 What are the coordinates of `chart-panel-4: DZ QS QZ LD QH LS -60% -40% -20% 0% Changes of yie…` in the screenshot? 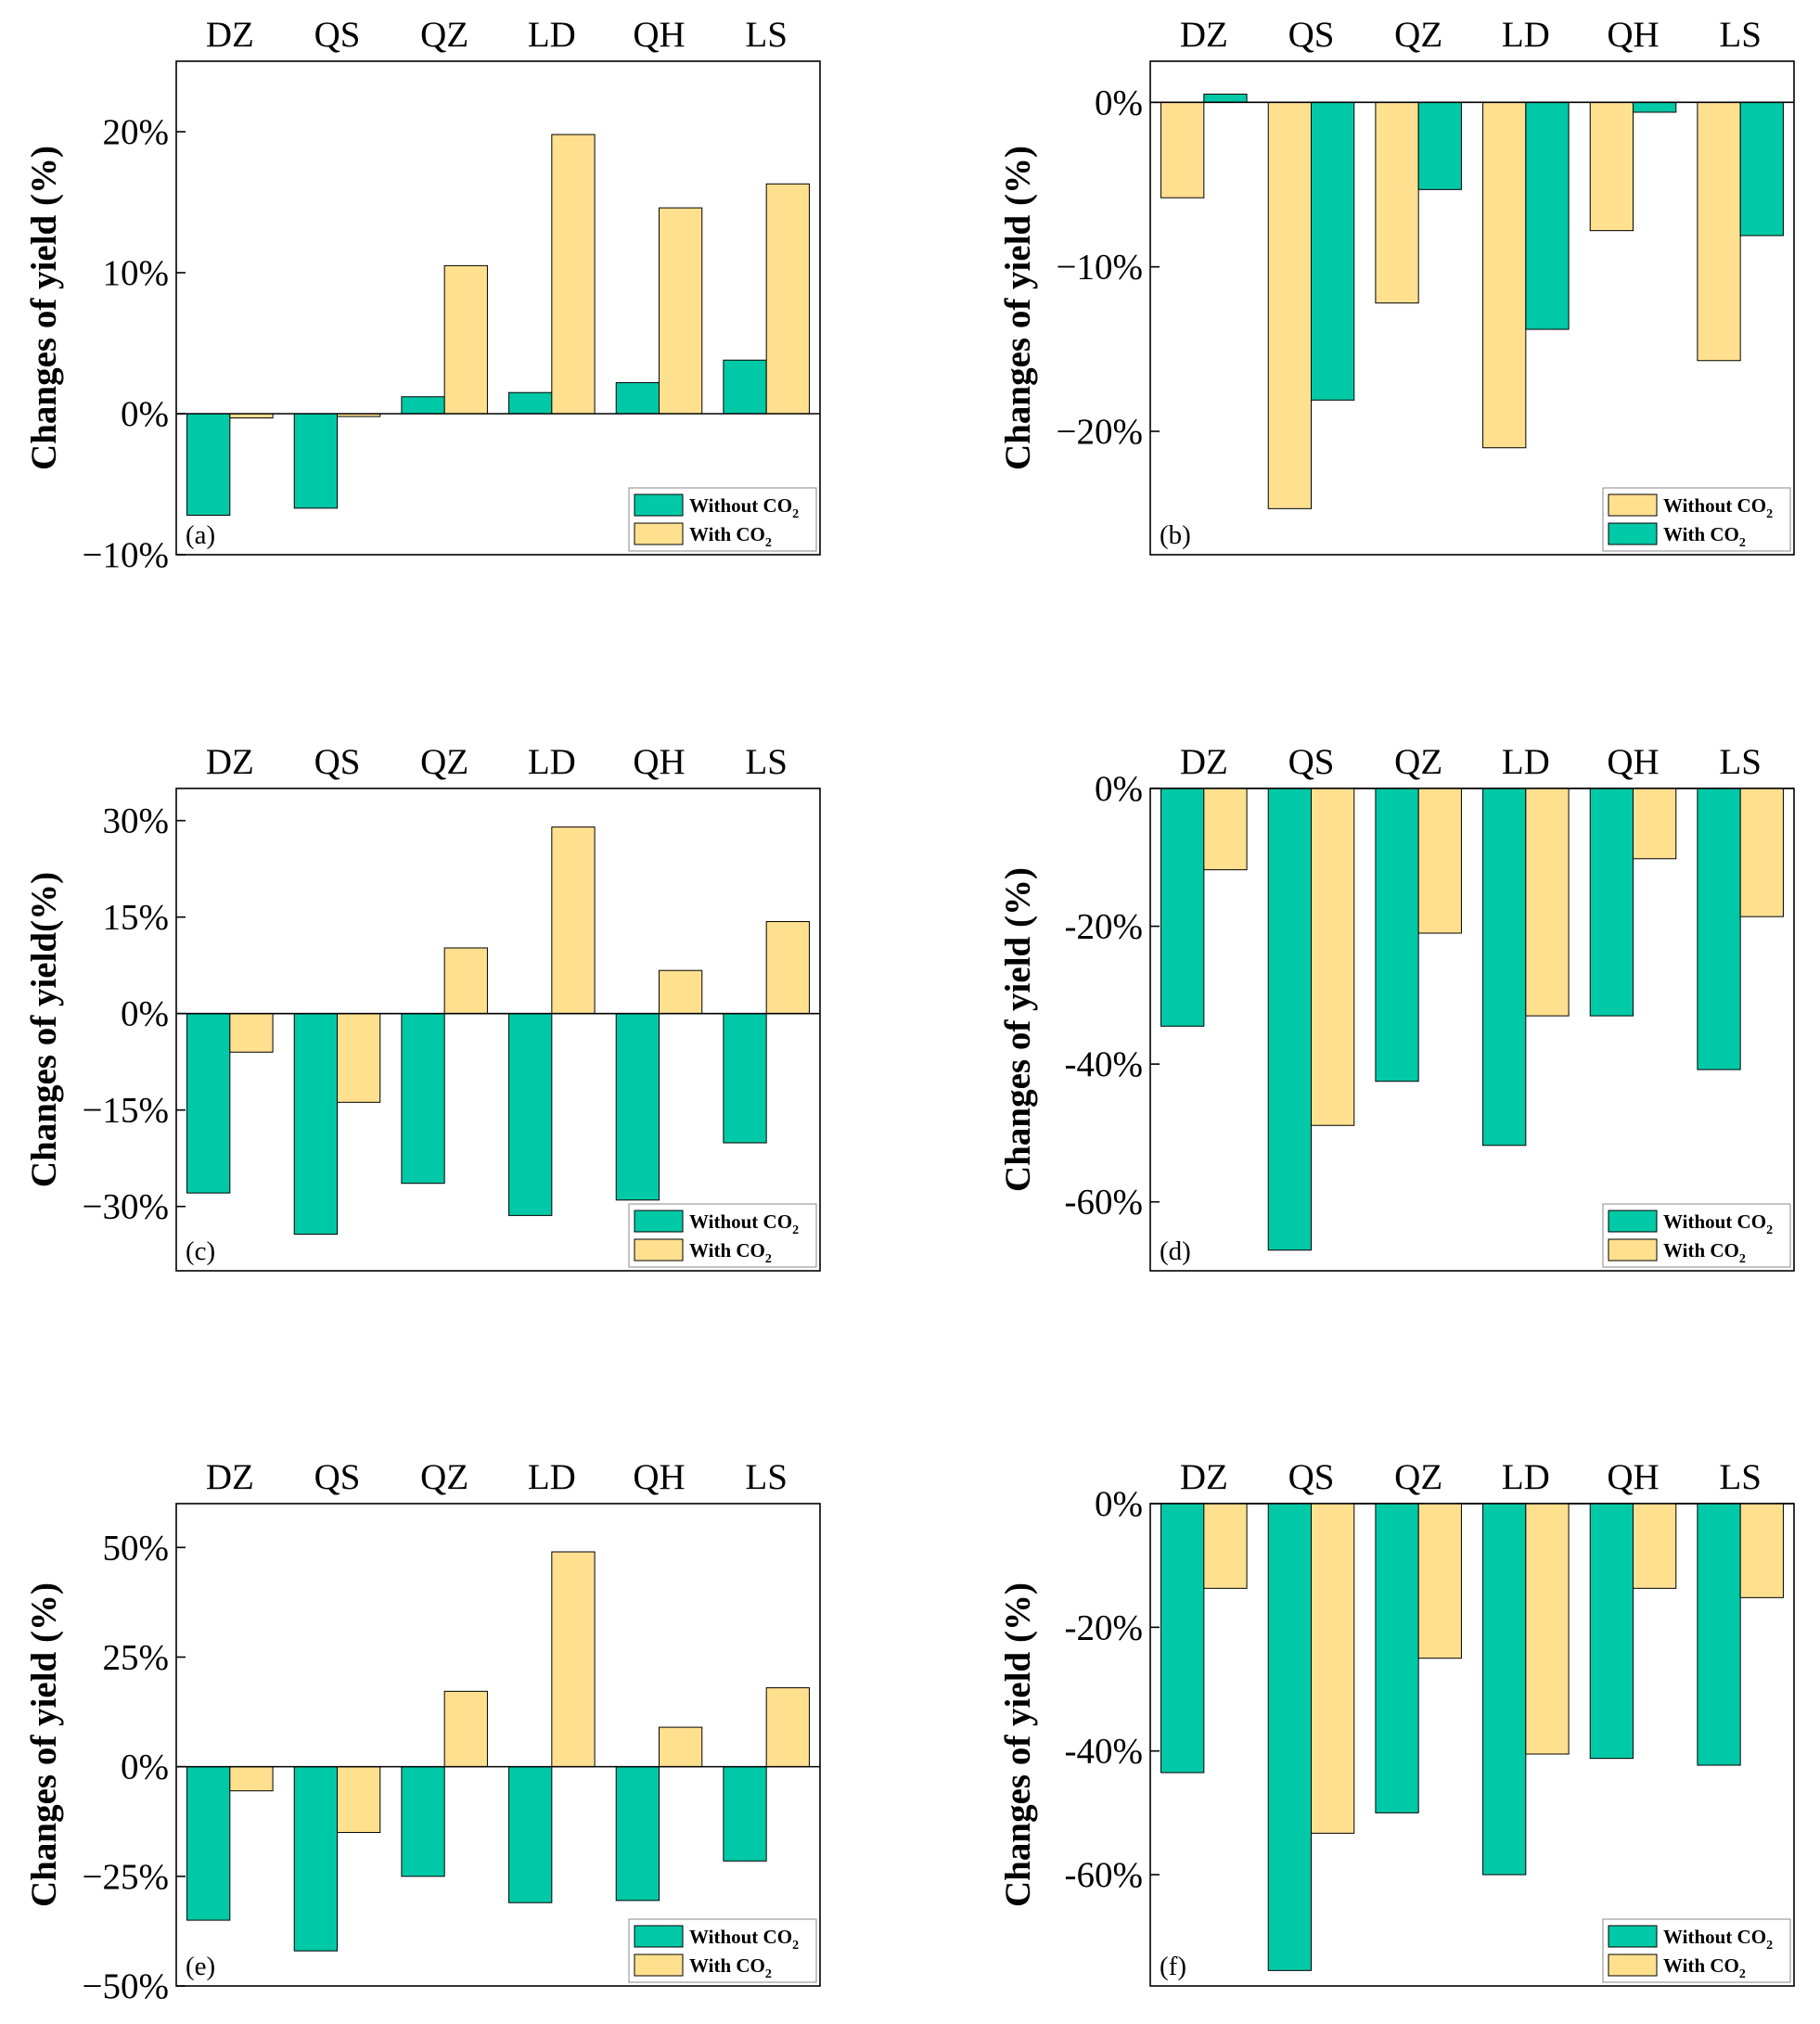 It's located at (1396, 1007).